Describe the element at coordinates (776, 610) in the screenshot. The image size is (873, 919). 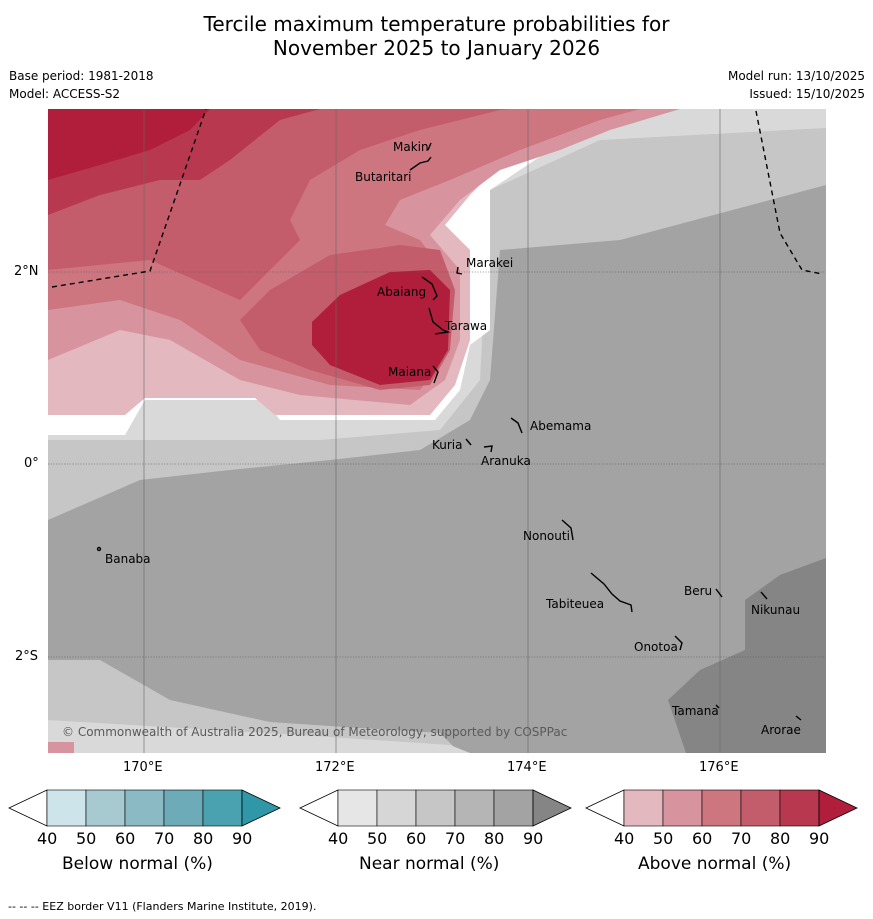
I see `label-nikunau: Nikunau` at that location.